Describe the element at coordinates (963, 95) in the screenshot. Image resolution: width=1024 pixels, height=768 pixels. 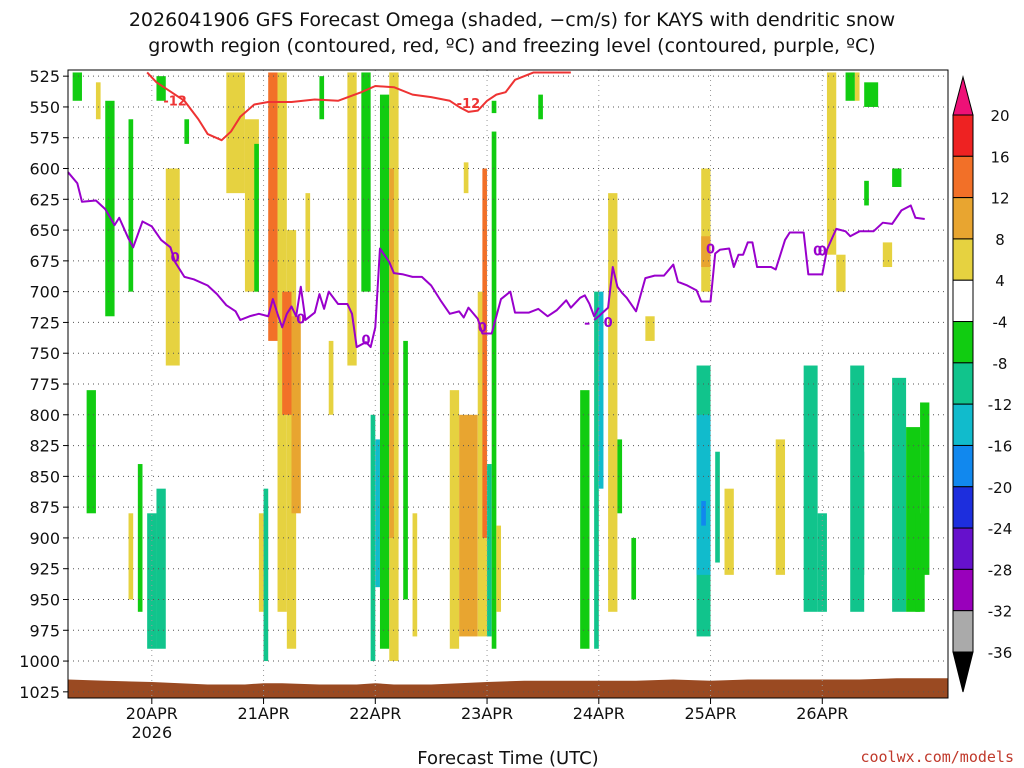
I see `colorbar-top-triangle` at that location.